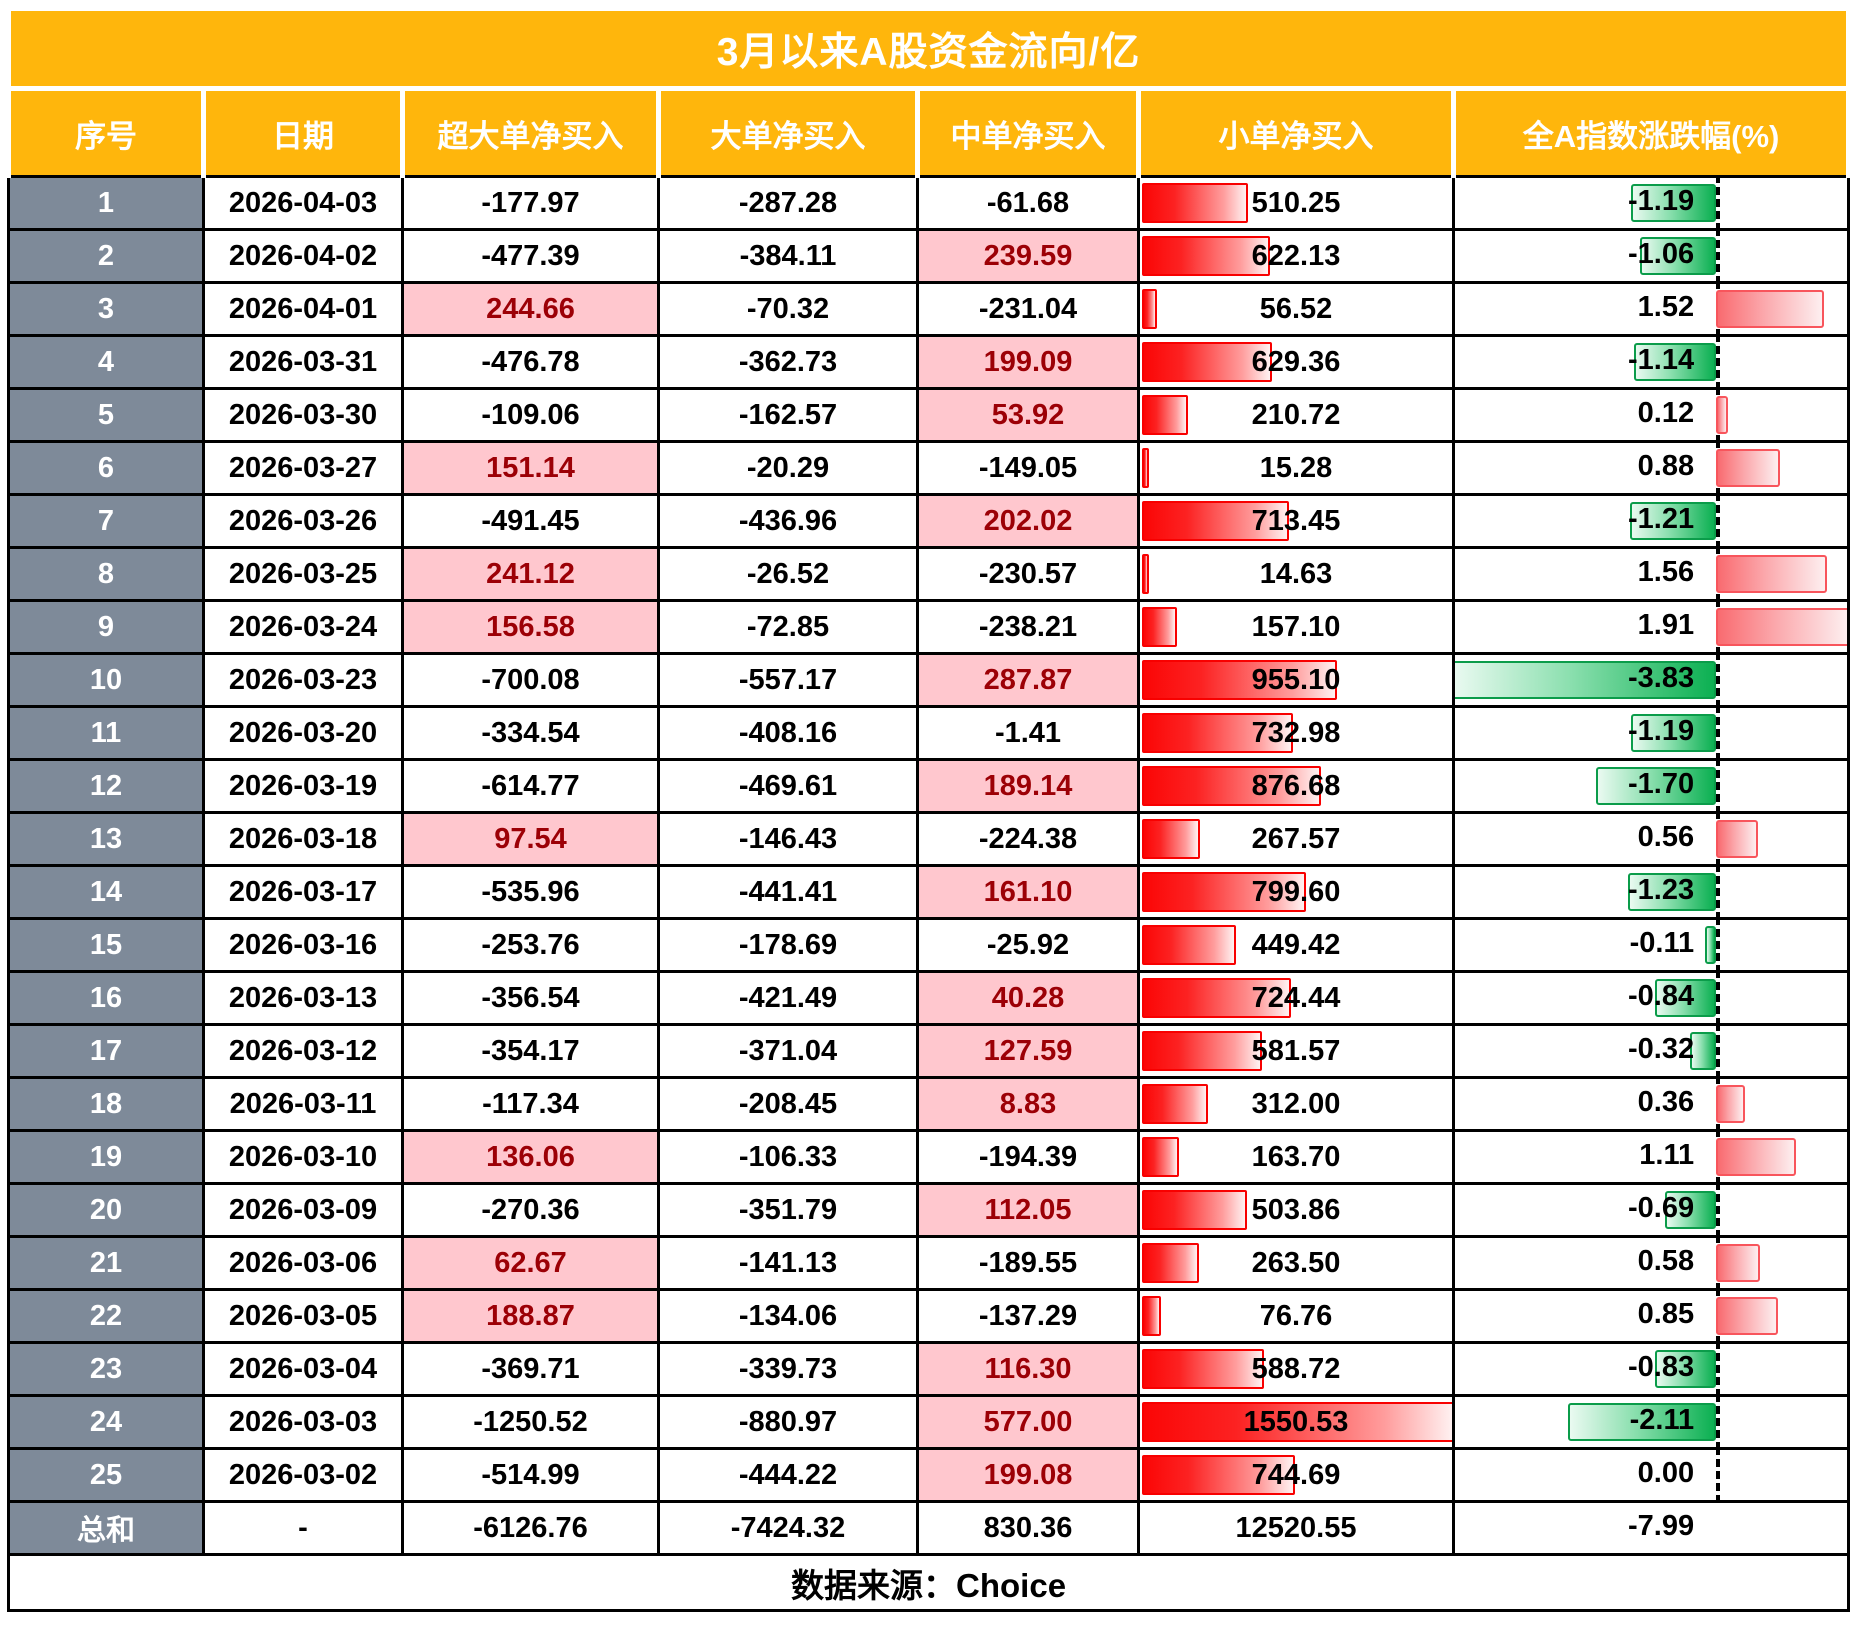 This screenshot has width=1853, height=1625. What do you see at coordinates (928, 48) in the screenshot?
I see `page-title: 3月以来A股资金流向/亿` at bounding box center [928, 48].